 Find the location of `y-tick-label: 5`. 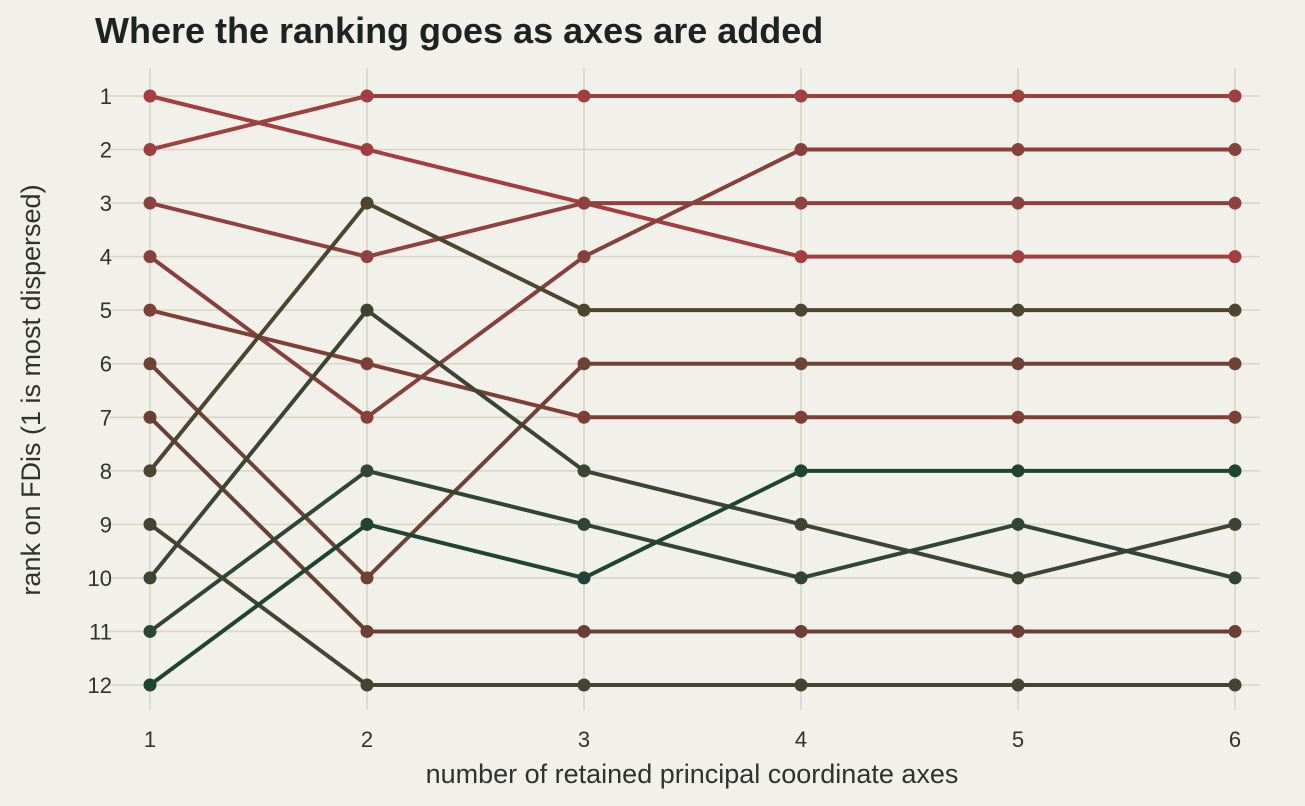

y-tick-label: 5 is located at coordinates (106, 310).